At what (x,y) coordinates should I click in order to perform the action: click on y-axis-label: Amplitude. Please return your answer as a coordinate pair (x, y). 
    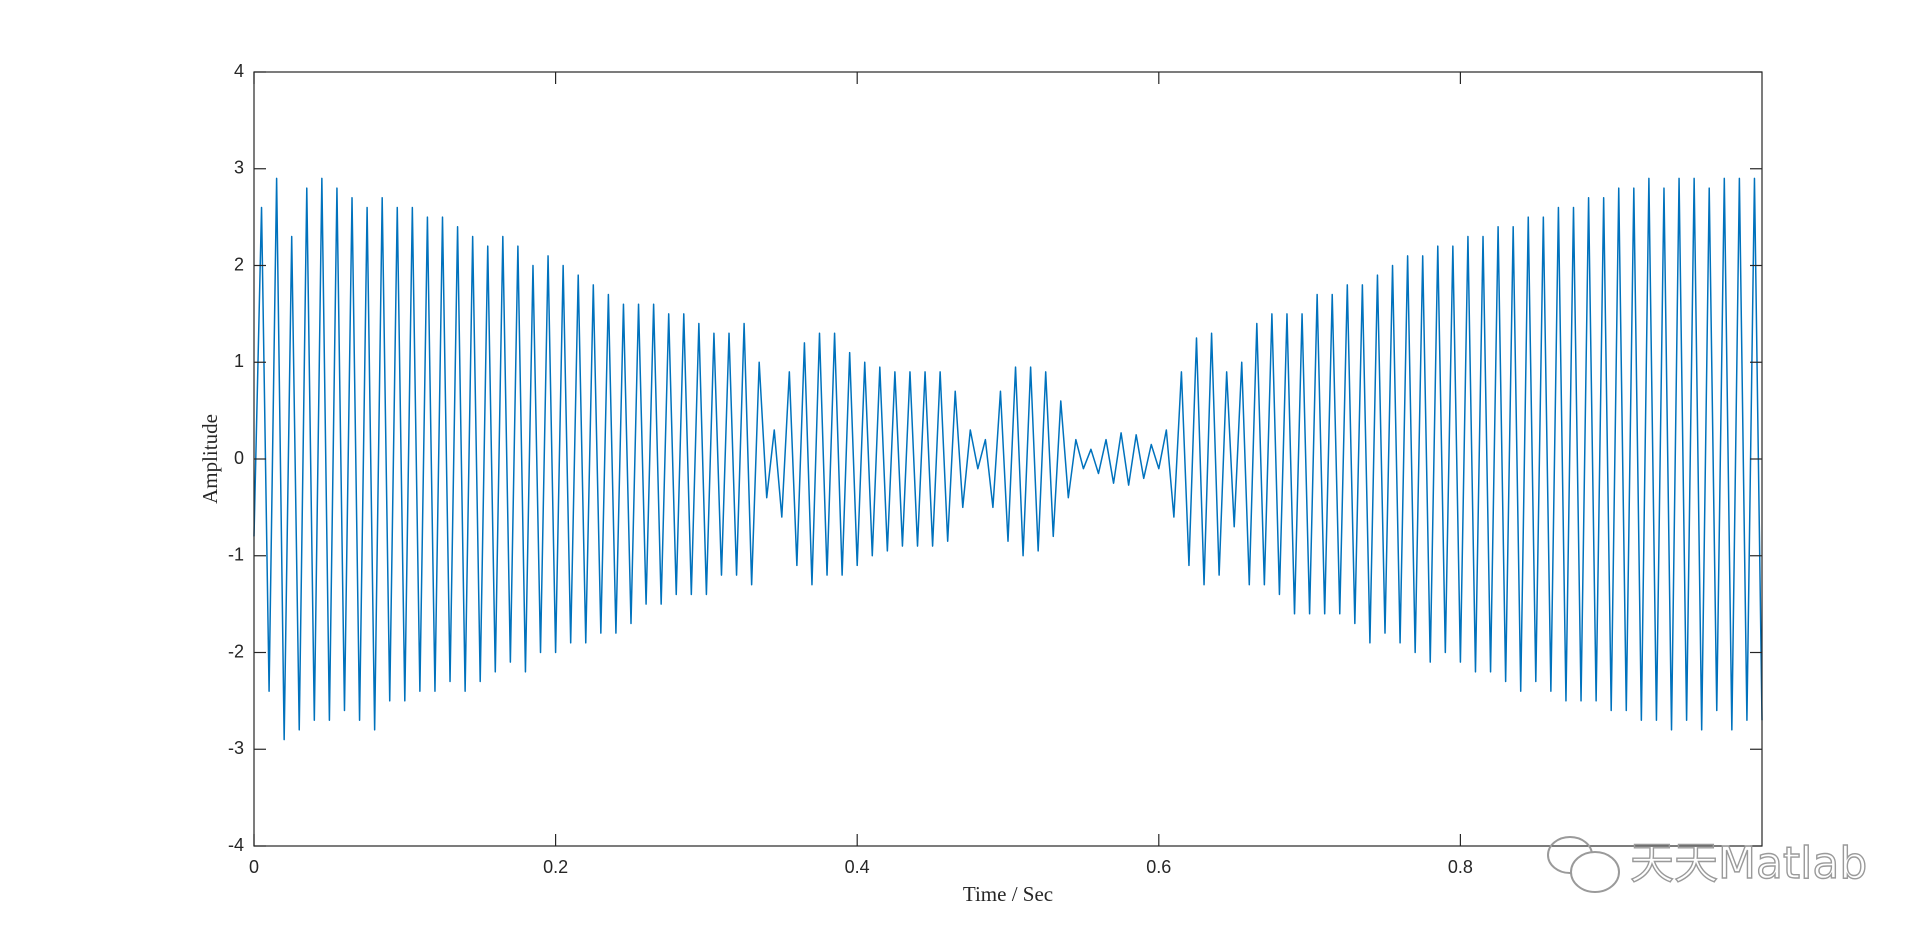
    Looking at the image, I should click on (210, 459).